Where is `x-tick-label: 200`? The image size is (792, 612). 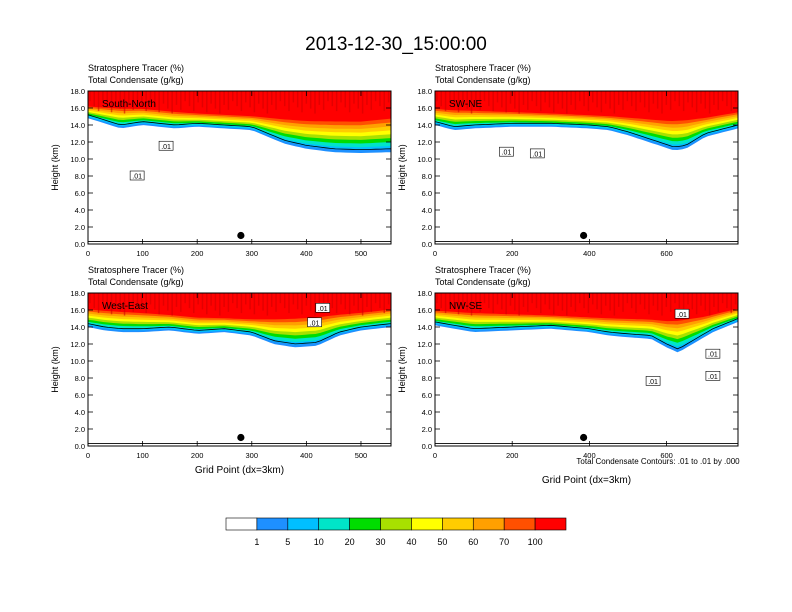
x-tick-label: 200 is located at coordinates (512, 455).